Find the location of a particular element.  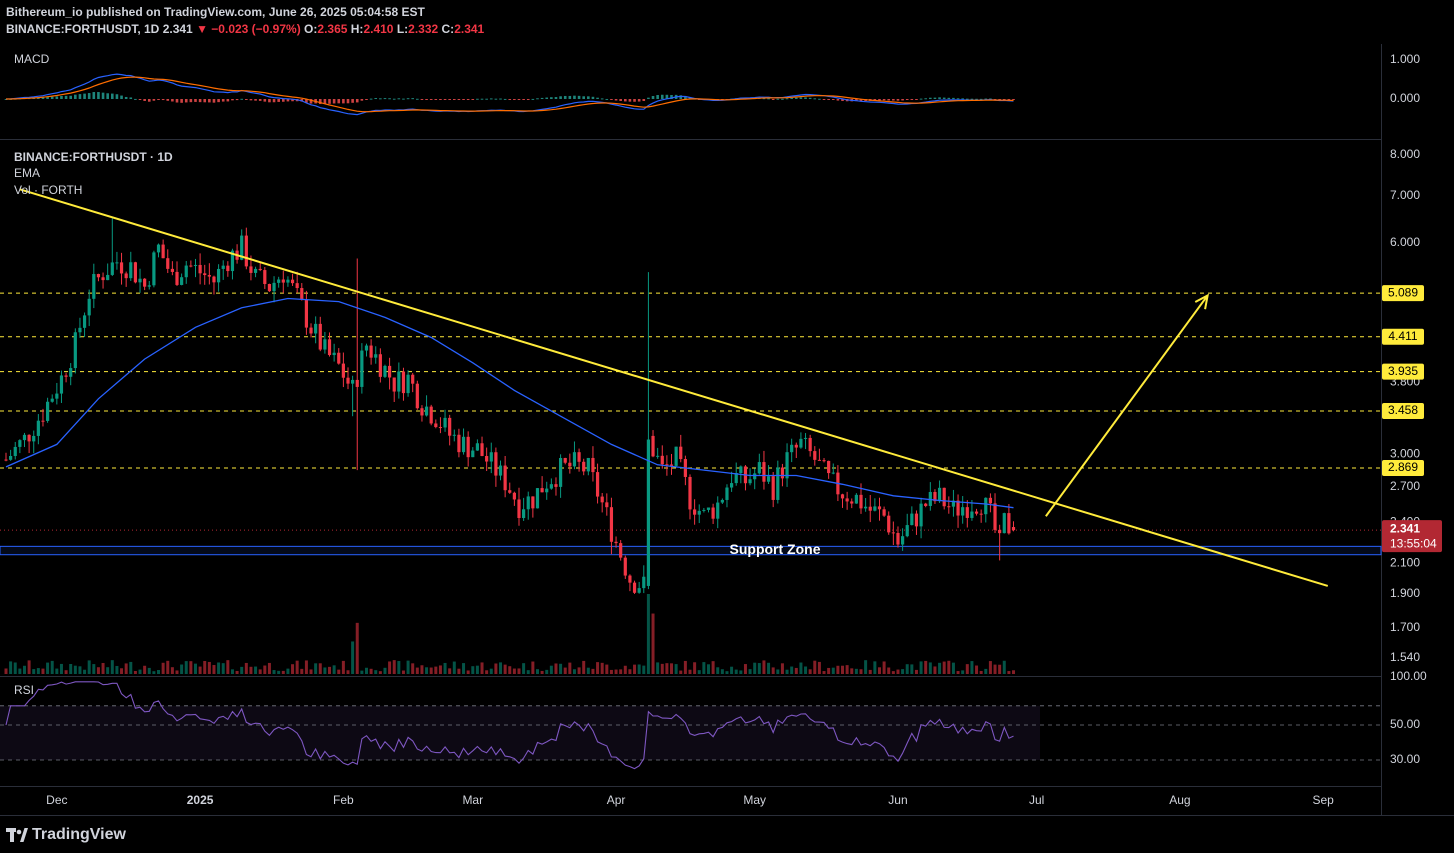

time-axis-tick: Apr is located at coordinates (616, 800).